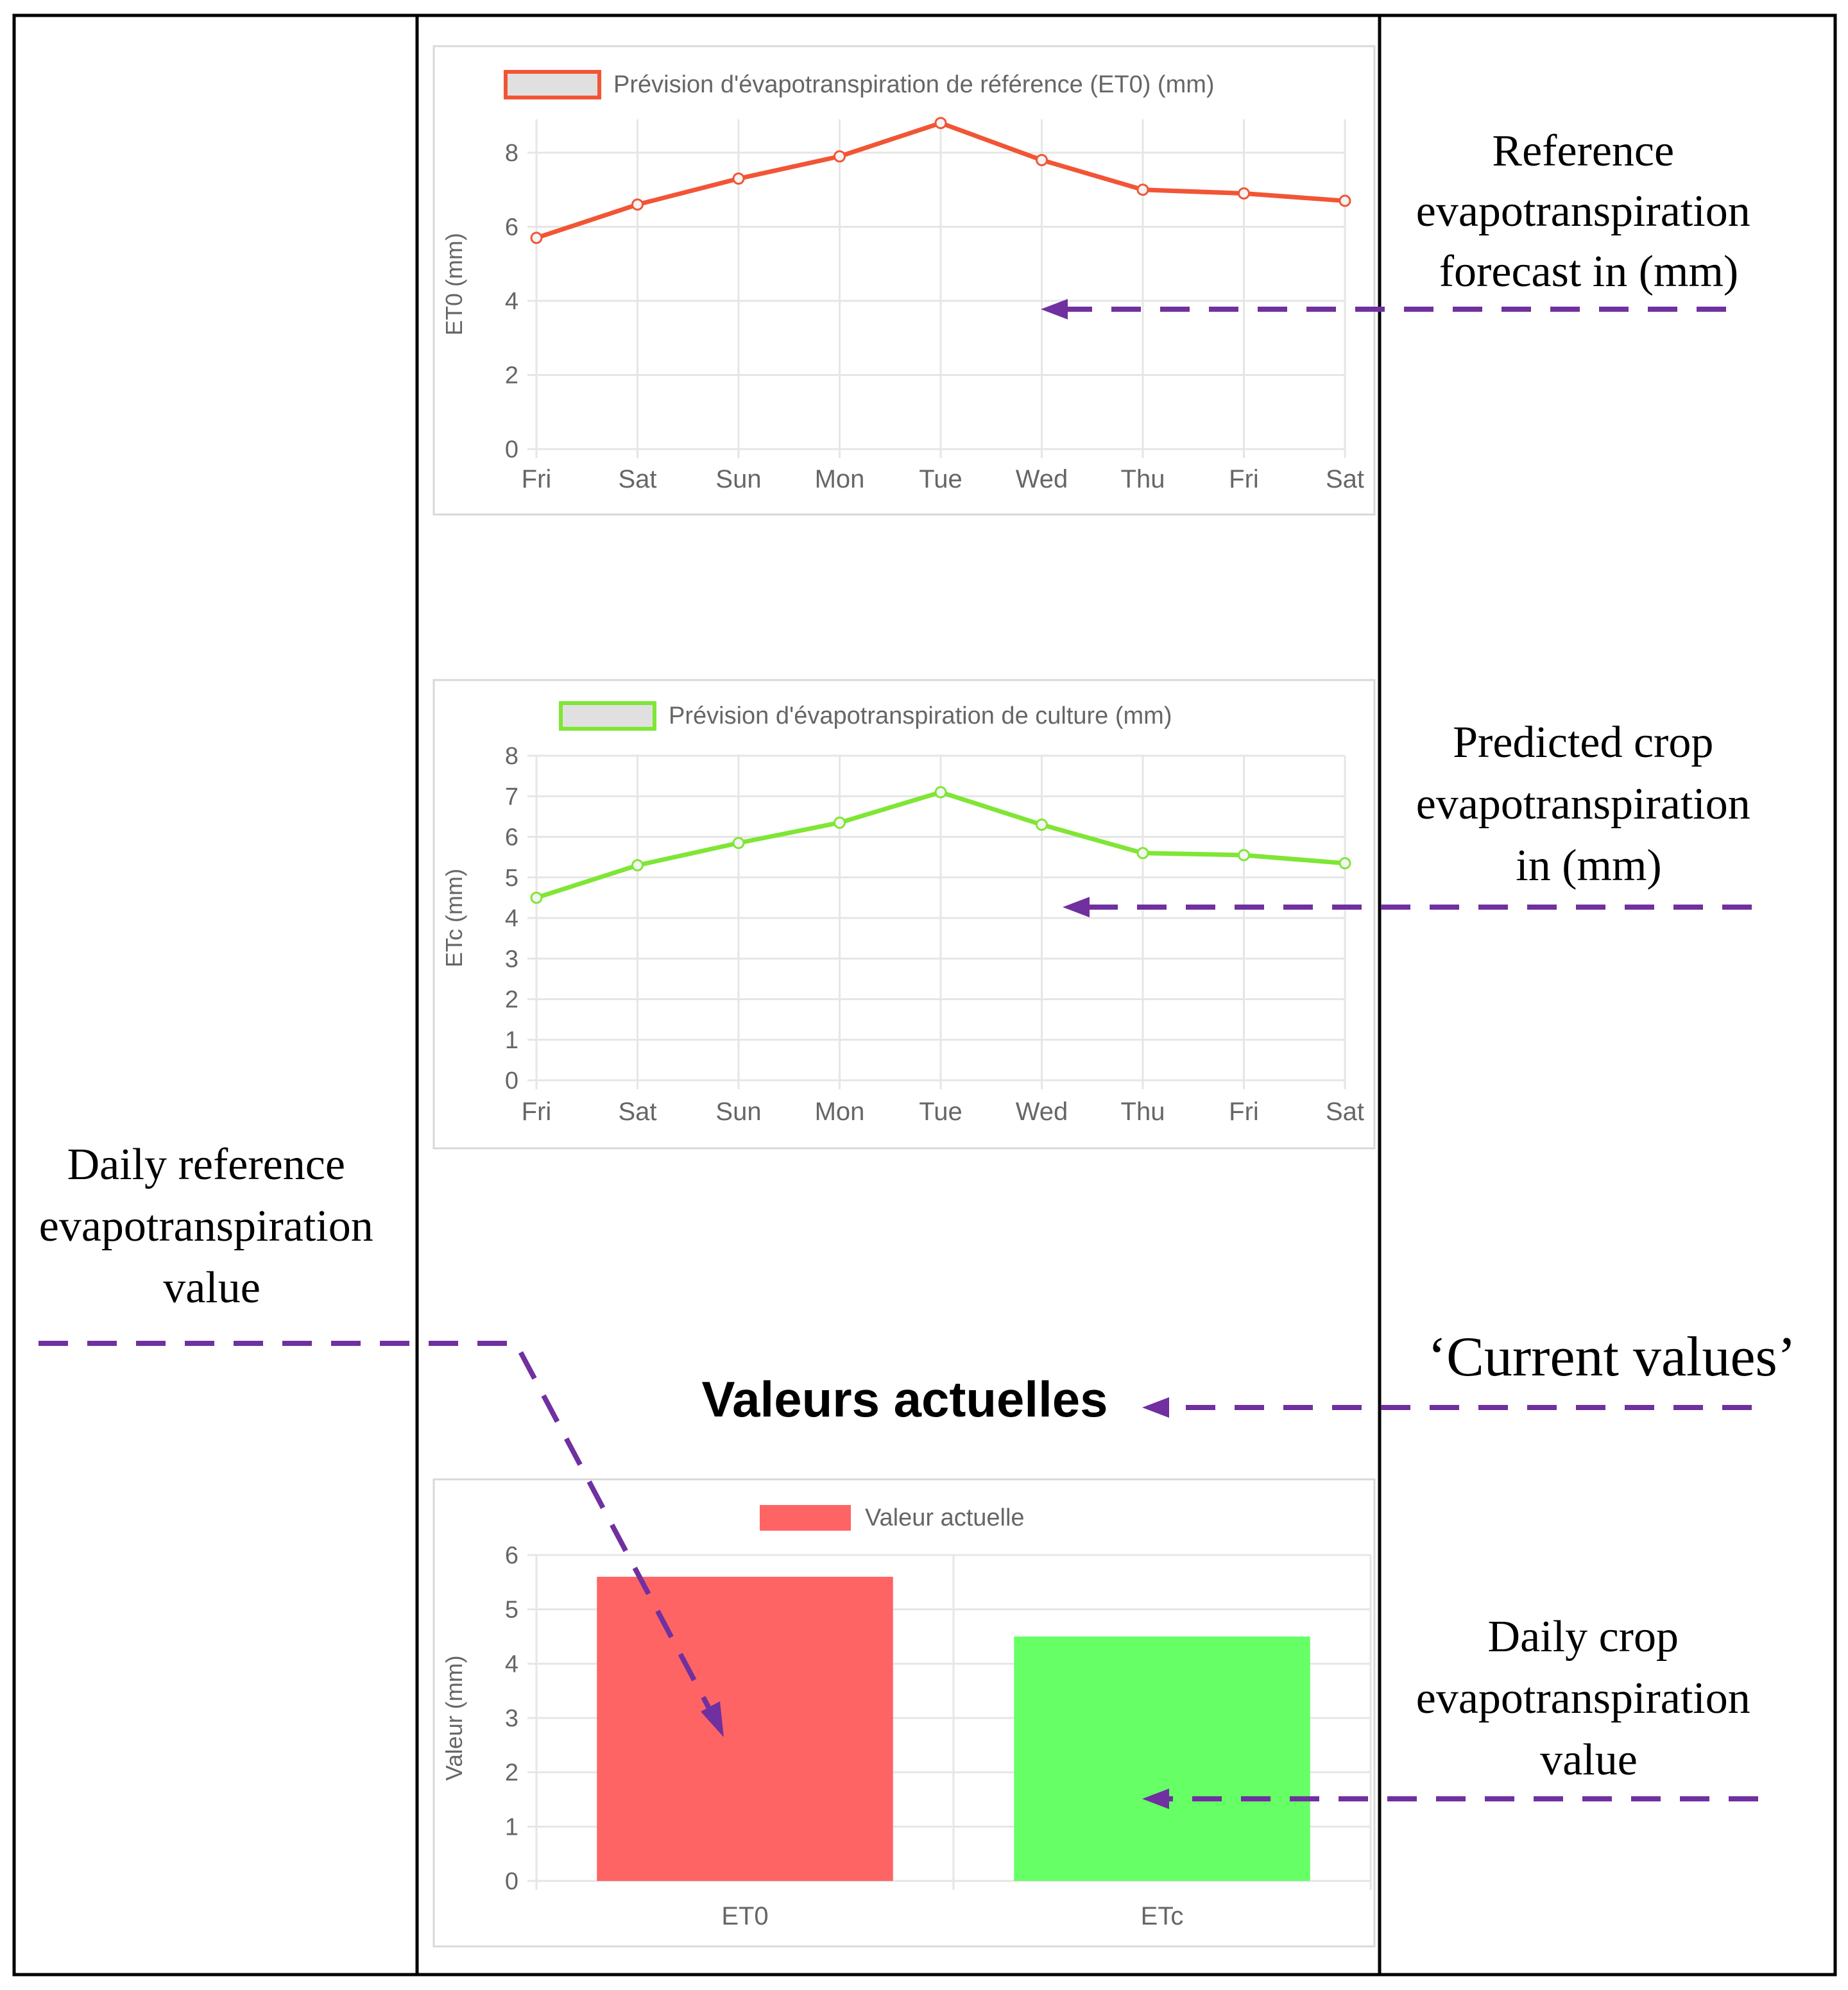 Image resolution: width=1848 pixels, height=1990 pixels. Describe the element at coordinates (512, 1827) in the screenshot. I see `bar-y-tick-label: 1` at that location.